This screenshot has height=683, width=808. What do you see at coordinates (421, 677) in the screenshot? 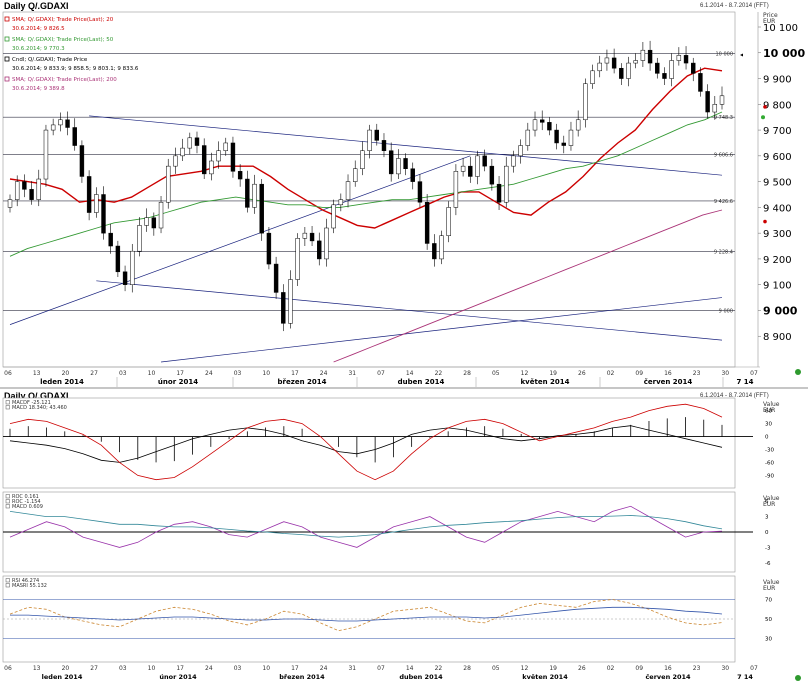
I see `bottom-month-label: duben 2014` at bounding box center [421, 677].